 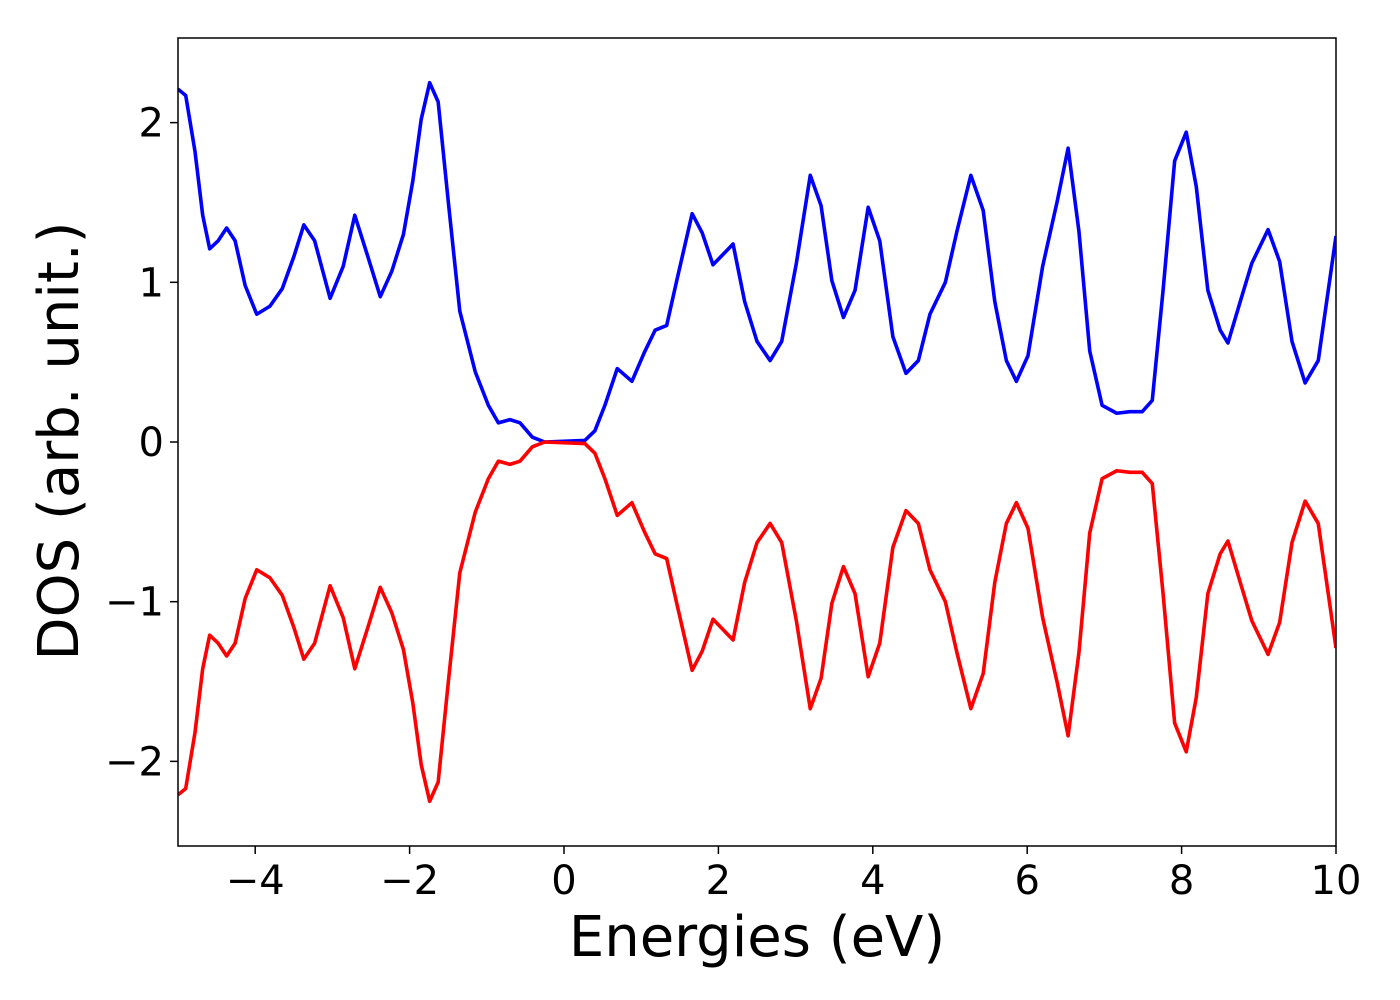 What do you see at coordinates (255, 881) in the screenshot?
I see `x-tick-label: −4` at bounding box center [255, 881].